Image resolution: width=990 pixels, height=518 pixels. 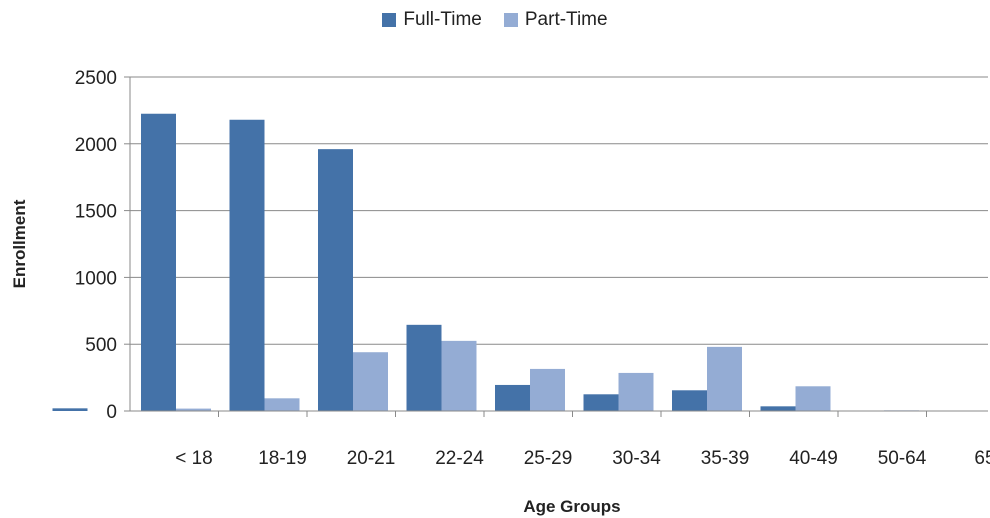 What do you see at coordinates (102, 245) in the screenshot?
I see `y-axis-ticks: 0 500 1000 1500 2000 2500` at bounding box center [102, 245].